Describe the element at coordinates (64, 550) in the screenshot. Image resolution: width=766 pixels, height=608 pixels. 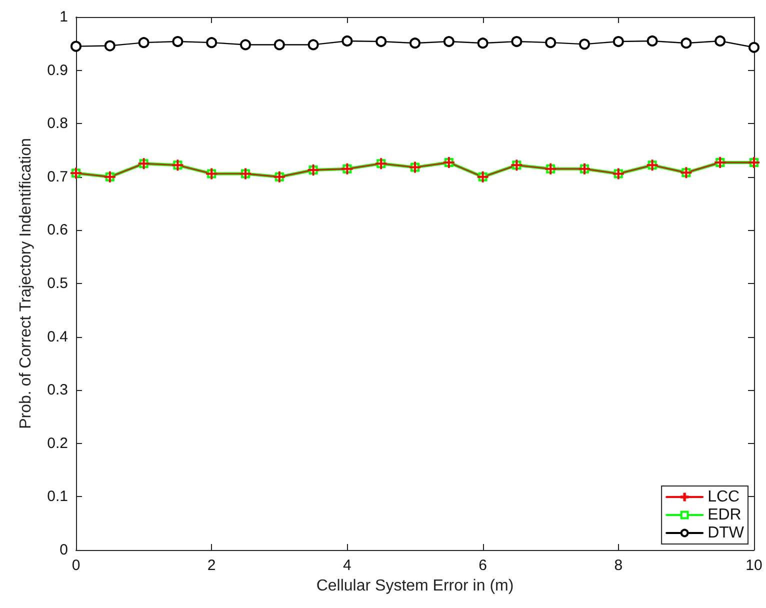
I see `y-tick-label: 0` at that location.